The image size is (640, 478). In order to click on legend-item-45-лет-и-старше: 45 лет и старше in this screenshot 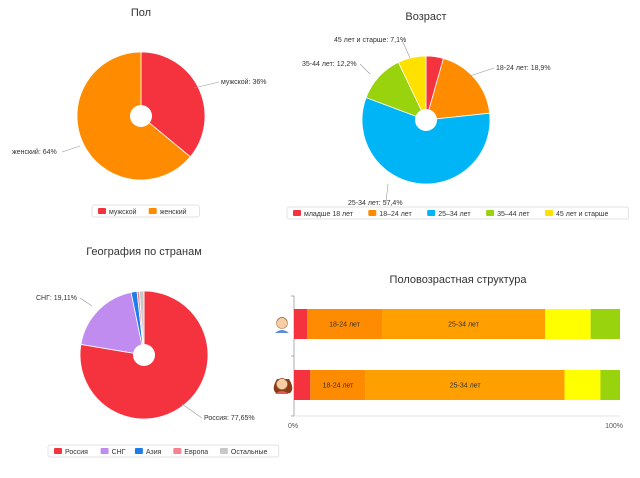, I will do `click(577, 214)`.